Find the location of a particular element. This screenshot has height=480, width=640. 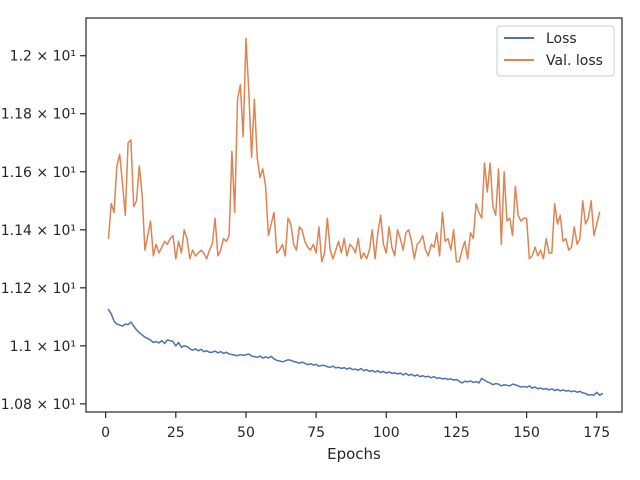

x-axis-title: Epochs is located at coordinates (354, 454).